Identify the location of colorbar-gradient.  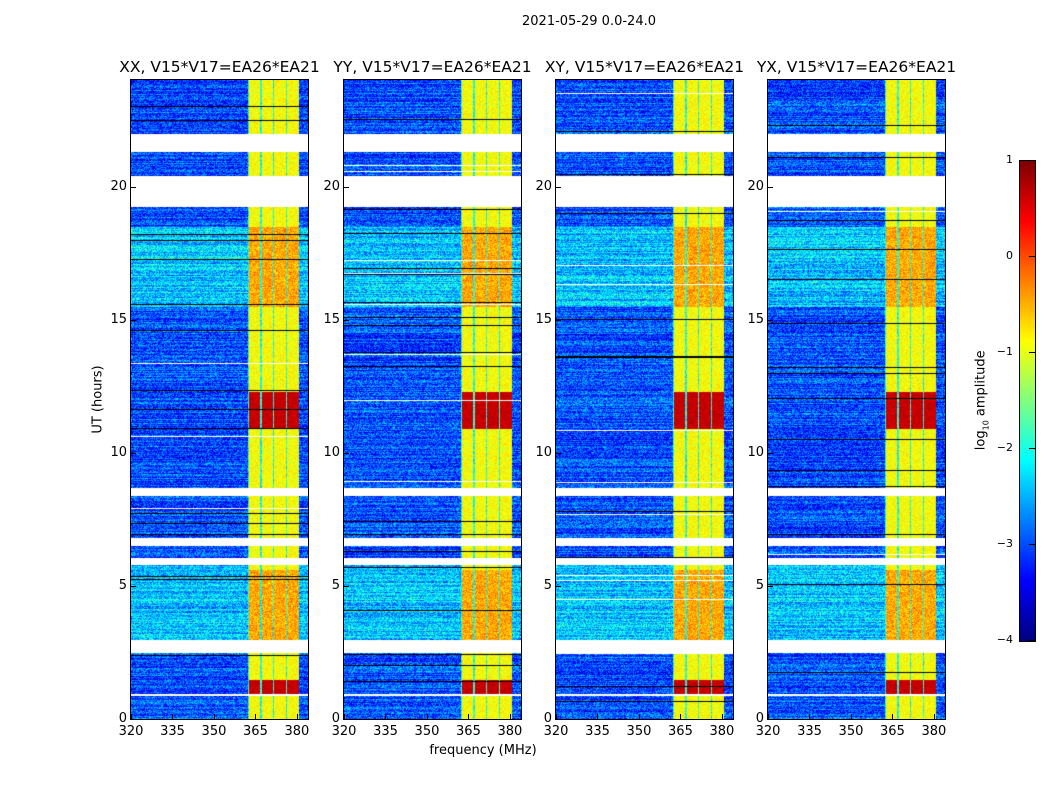
(1027, 401).